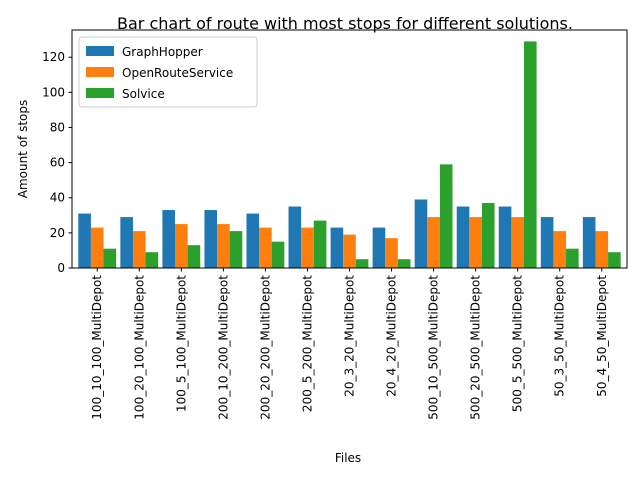 Image resolution: width=640 pixels, height=480 pixels. Describe the element at coordinates (181, 246) in the screenshot. I see `bar-openrouteservice-100_5_100_MultiDepot` at that location.